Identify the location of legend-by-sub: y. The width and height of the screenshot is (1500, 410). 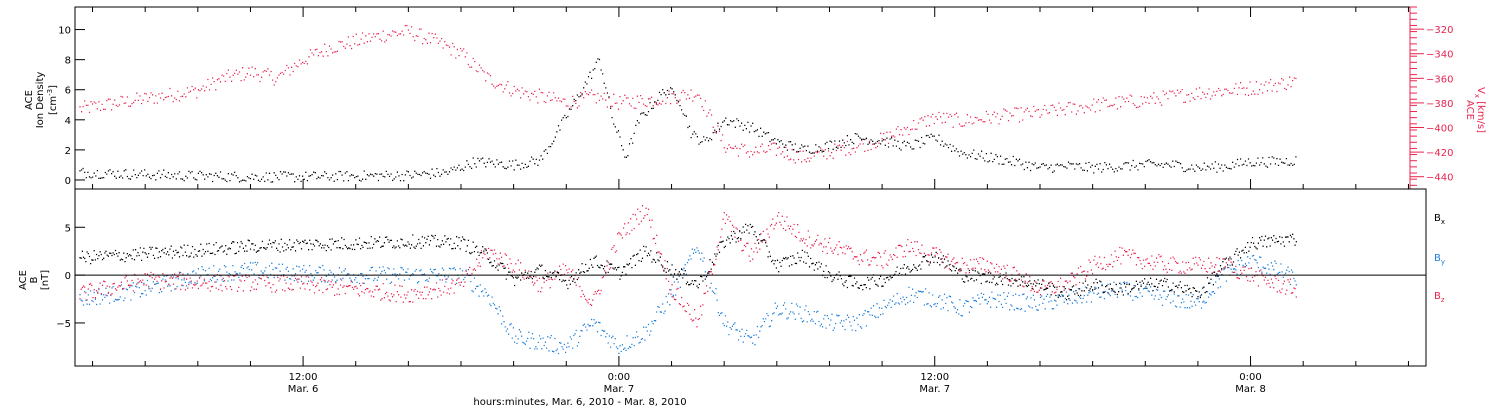
(1443, 262).